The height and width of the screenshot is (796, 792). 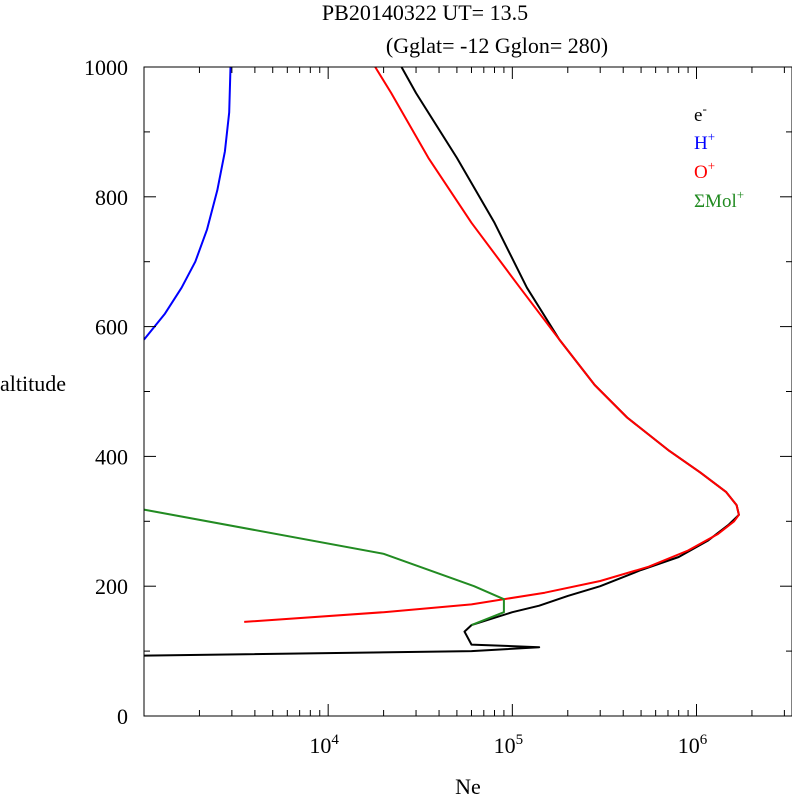 I want to click on y-tick-label: 200, so click(x=111, y=586).